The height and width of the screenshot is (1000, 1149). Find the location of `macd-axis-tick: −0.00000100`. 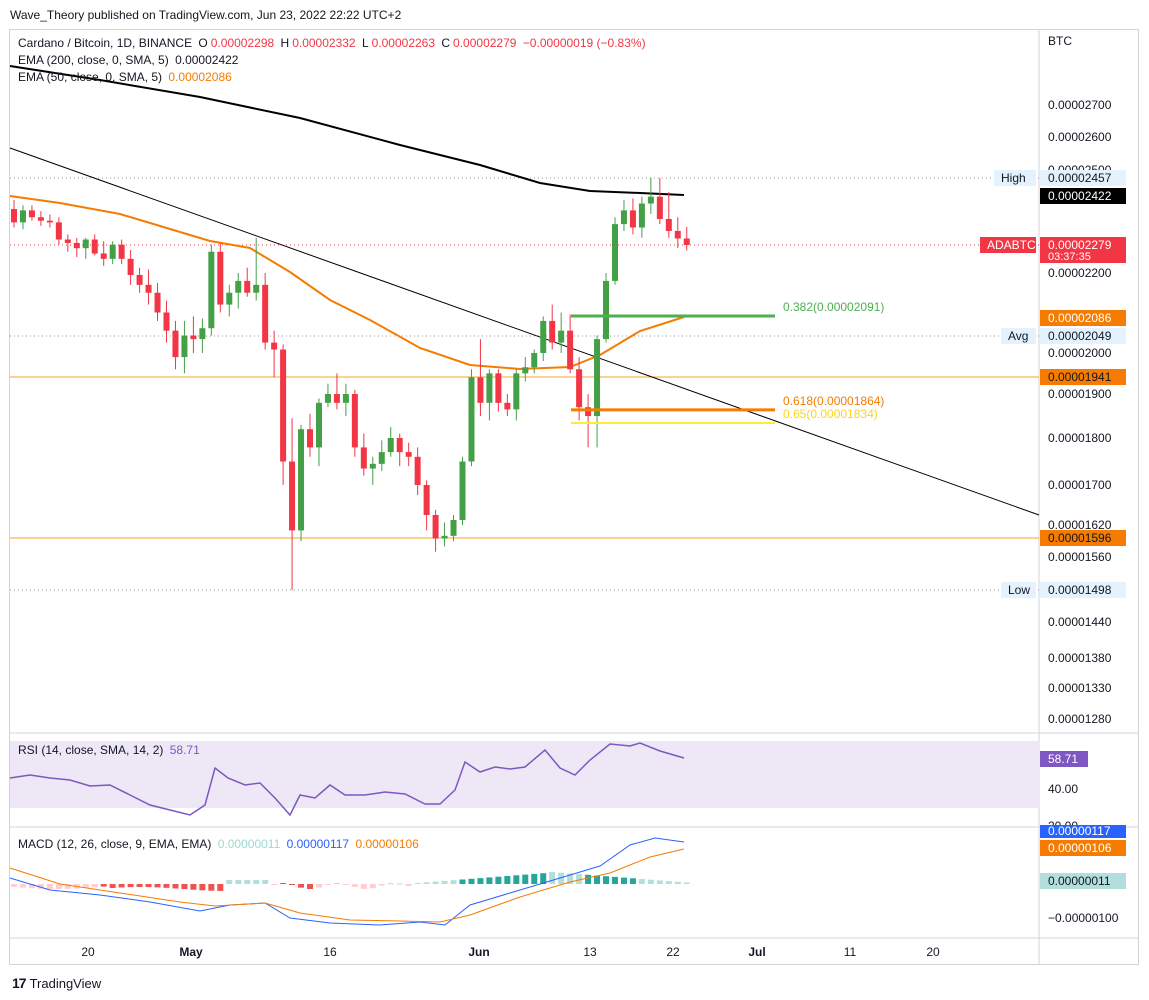

macd-axis-tick: −0.00000100 is located at coordinates (1083, 918).